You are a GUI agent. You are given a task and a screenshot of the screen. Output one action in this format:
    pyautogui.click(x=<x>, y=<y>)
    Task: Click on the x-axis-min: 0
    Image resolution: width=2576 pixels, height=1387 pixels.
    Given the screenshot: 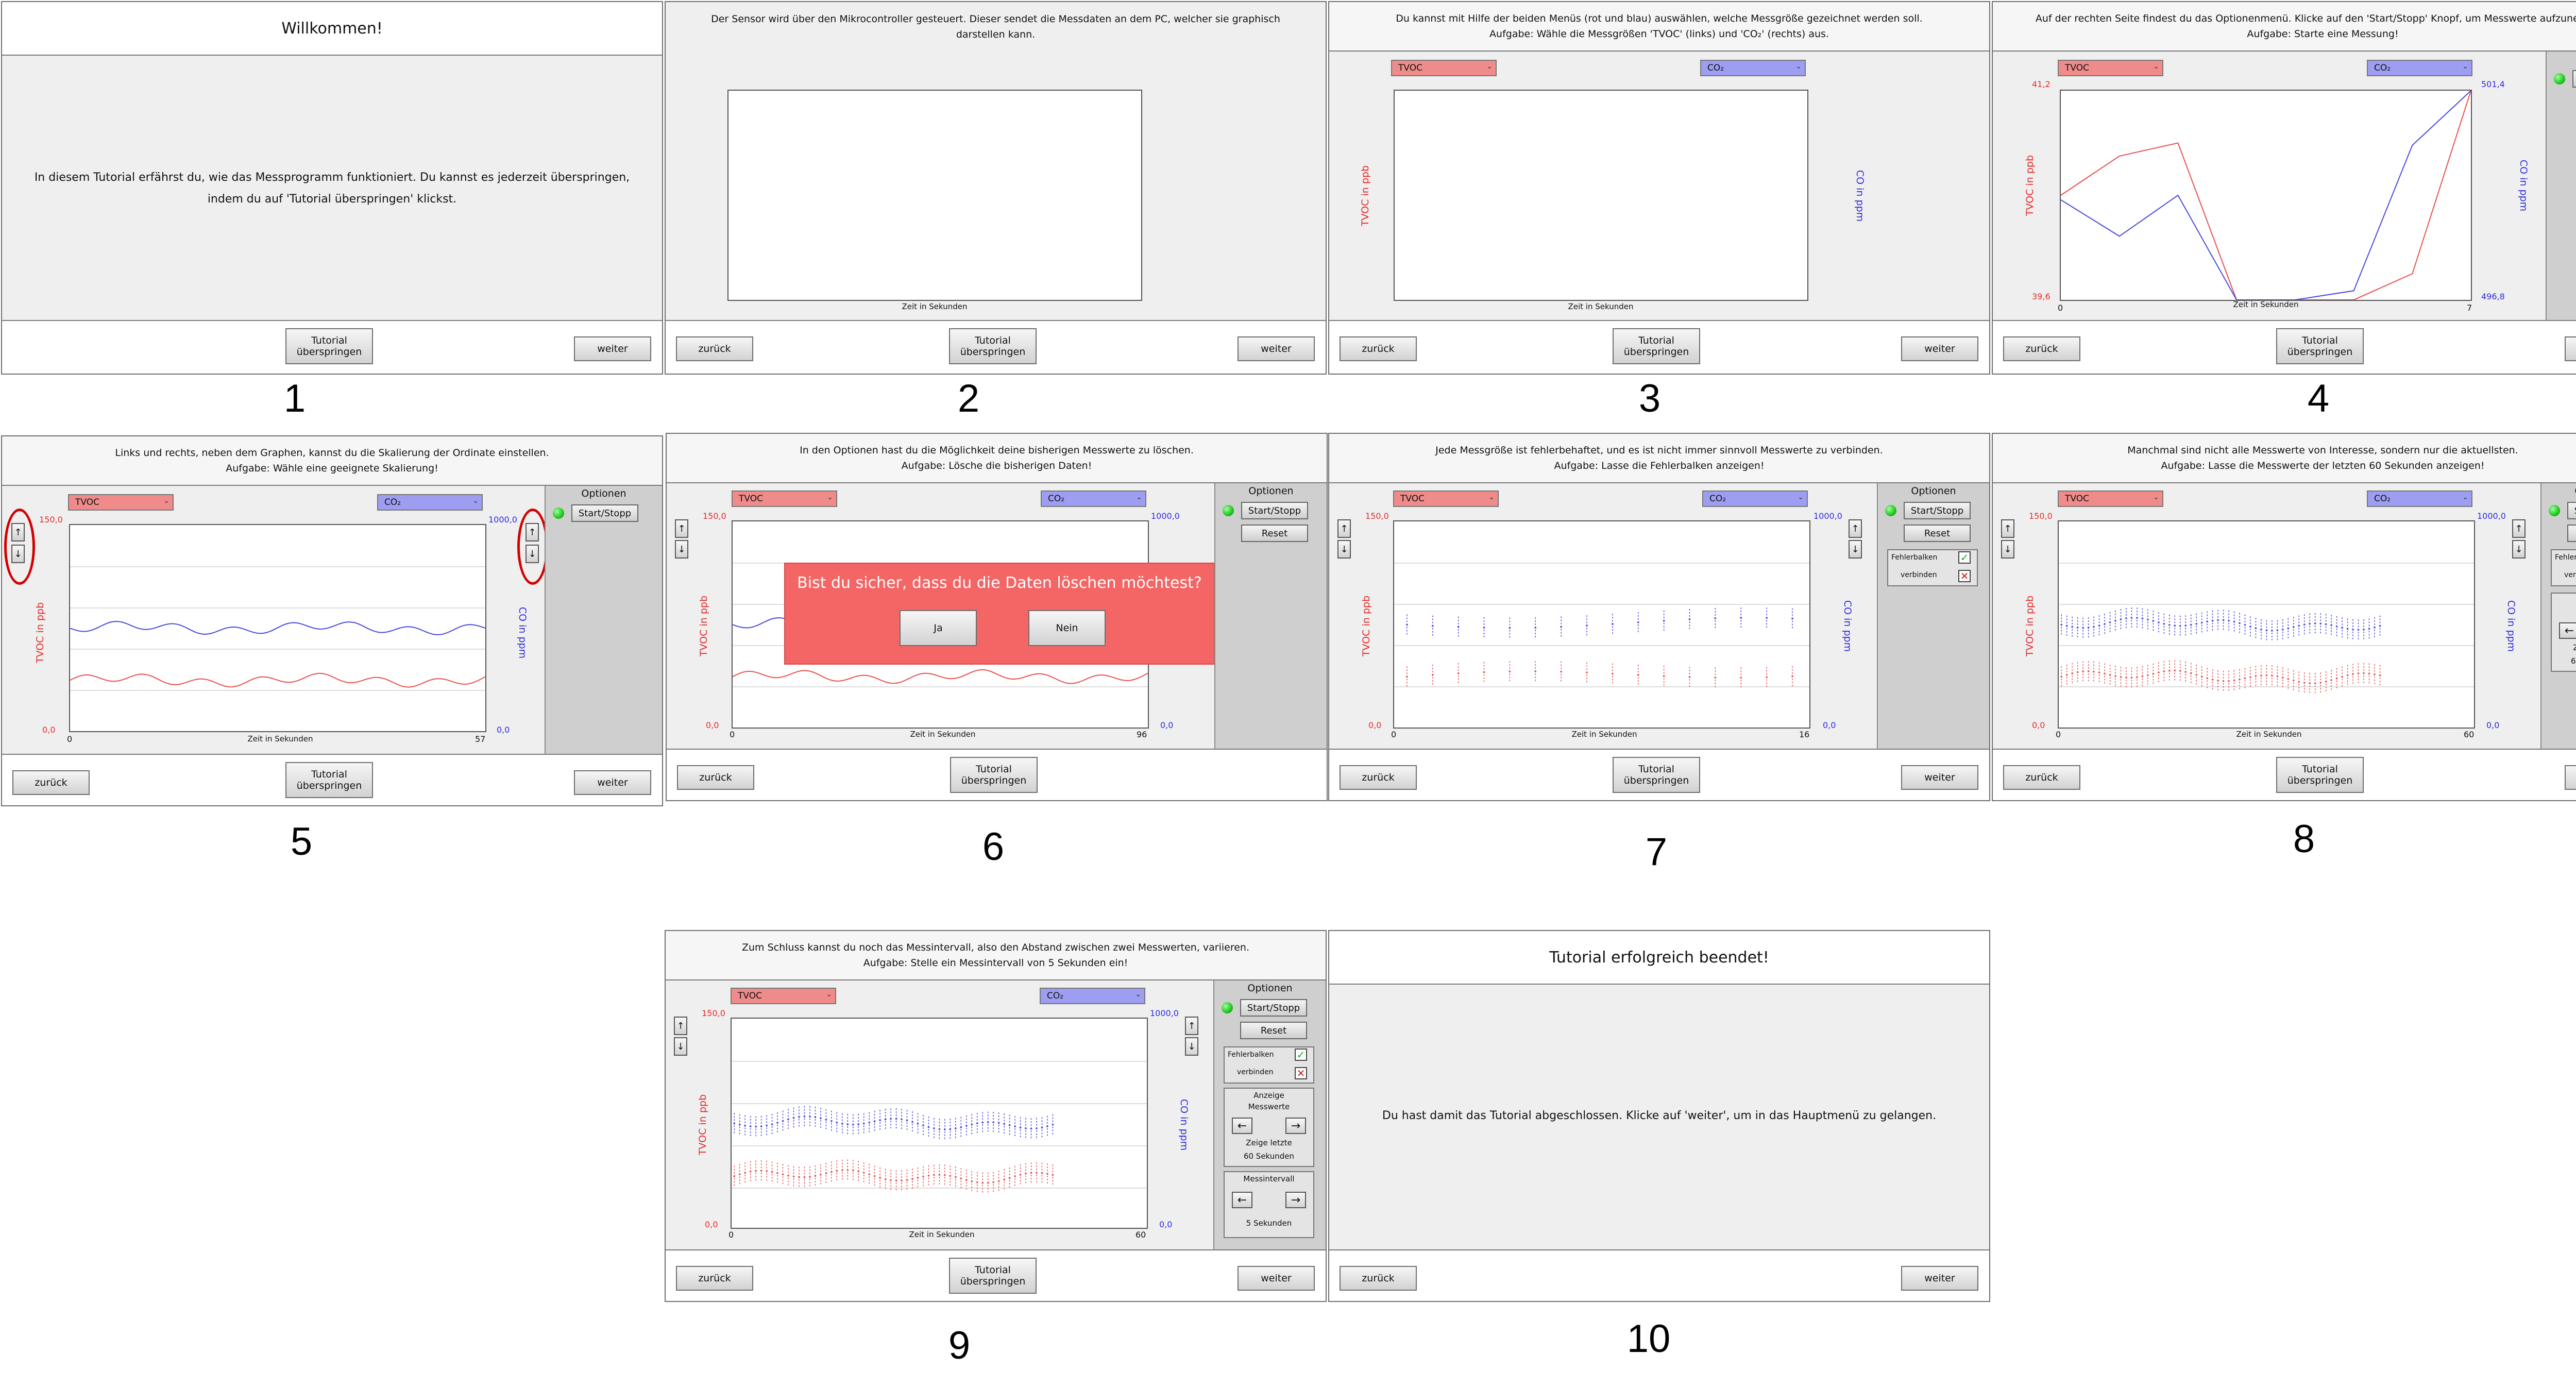 What is the action you would take?
    pyautogui.click(x=2060, y=308)
    